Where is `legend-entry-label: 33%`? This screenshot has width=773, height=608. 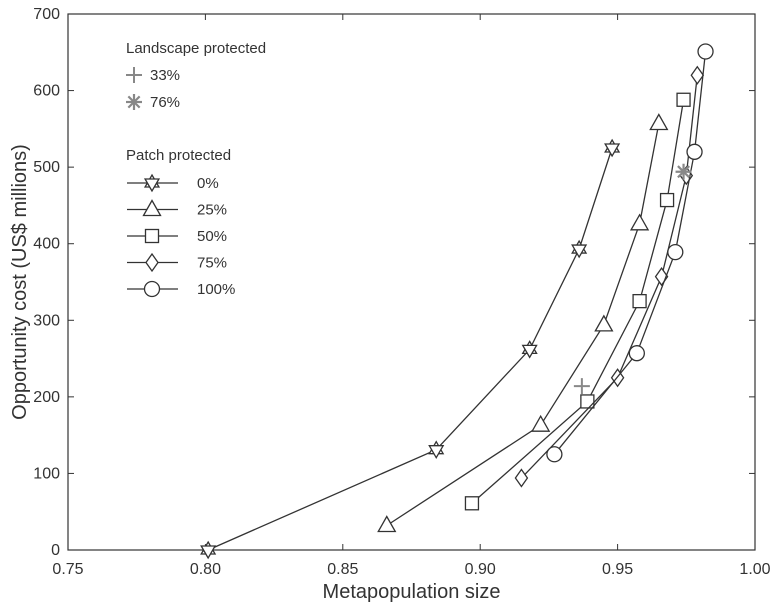
legend-entry-label: 33% is located at coordinates (165, 75).